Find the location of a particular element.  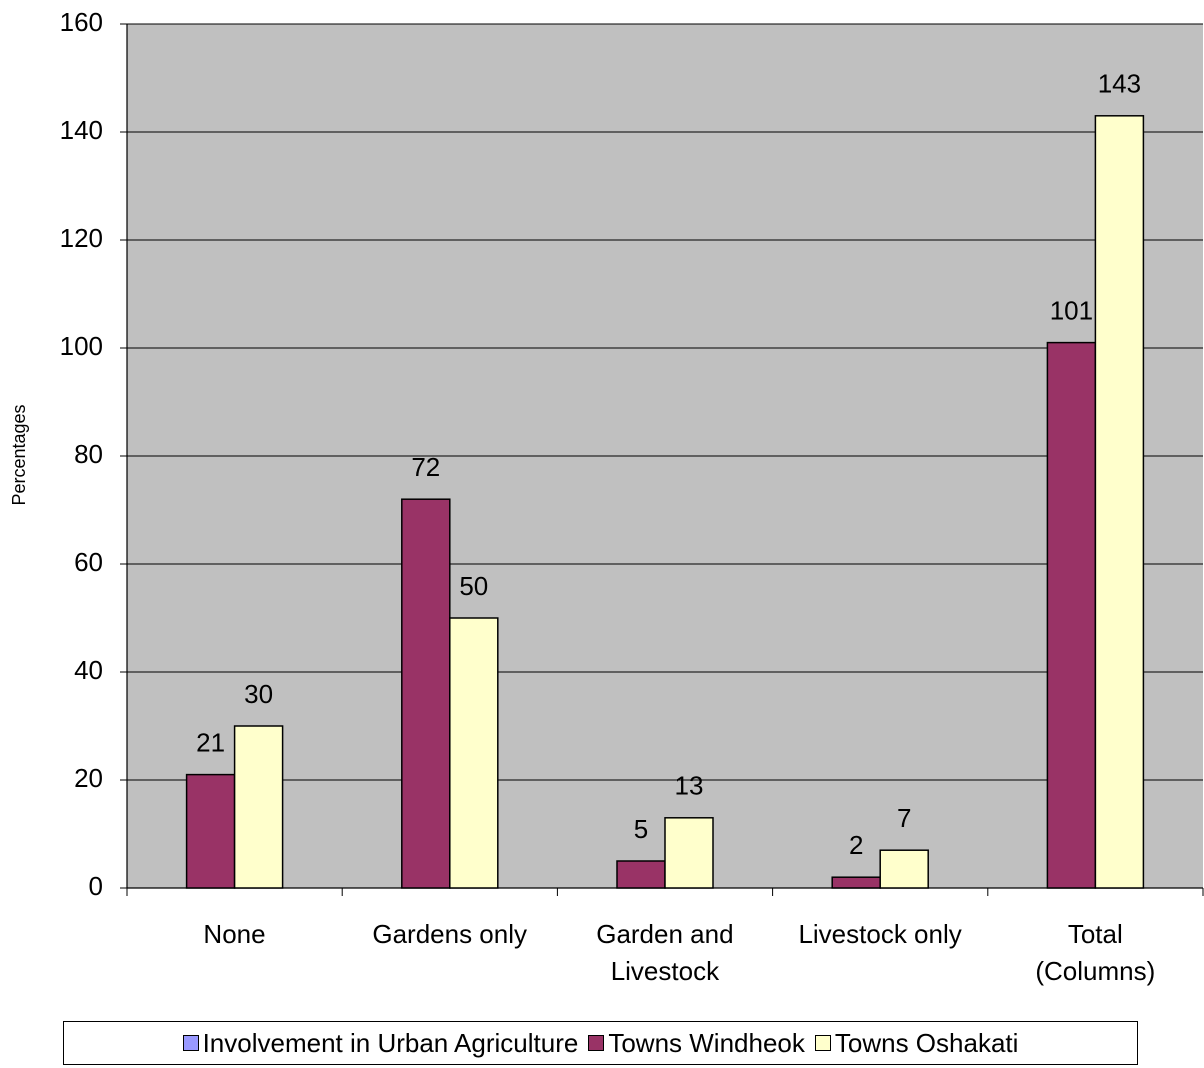

x-tick-label: Garden and Livestock is located at coordinates (665, 952).